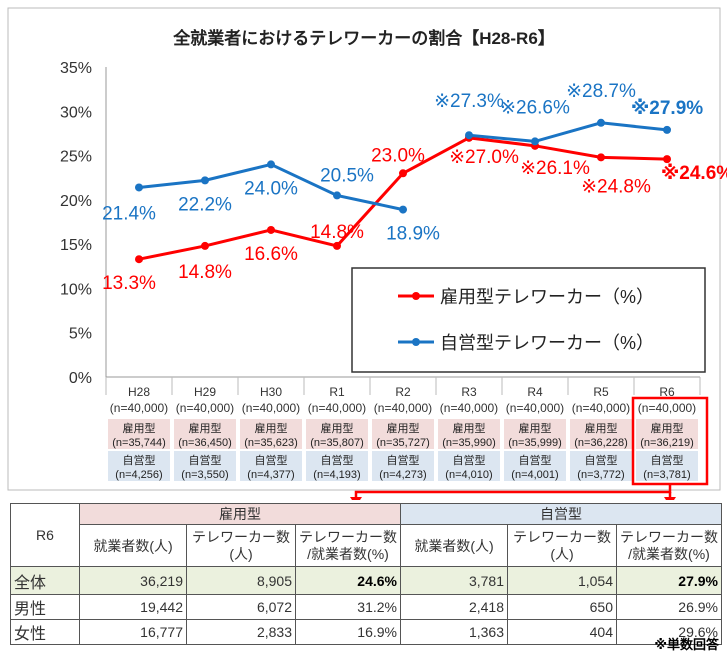 The image size is (727, 660). Describe the element at coordinates (547, 297) in the screenshot. I see `legend-label: 雇用型テレワーカー（%）` at that location.